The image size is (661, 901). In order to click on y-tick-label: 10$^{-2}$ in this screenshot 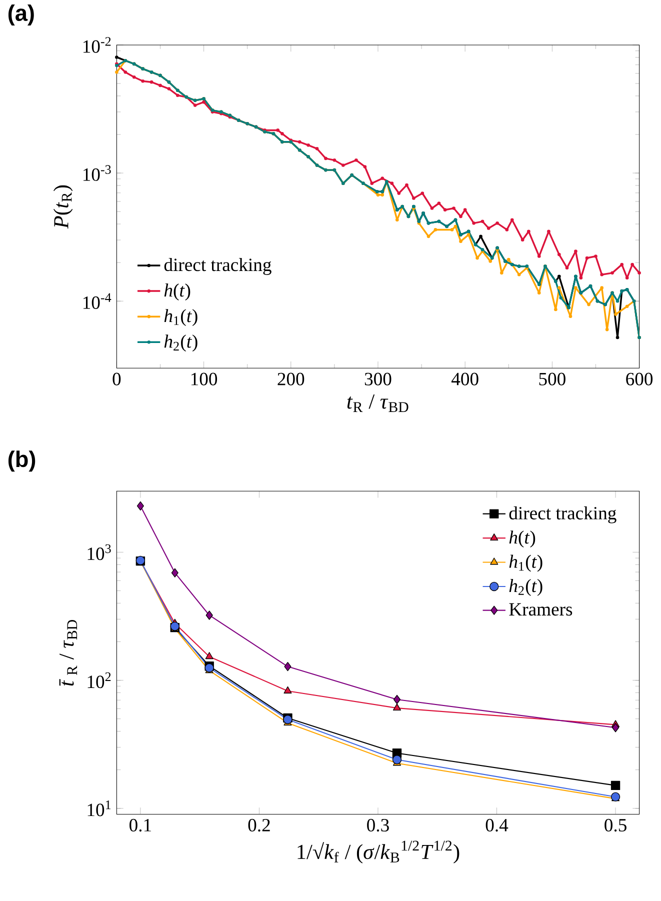, I will do `click(96, 45)`.